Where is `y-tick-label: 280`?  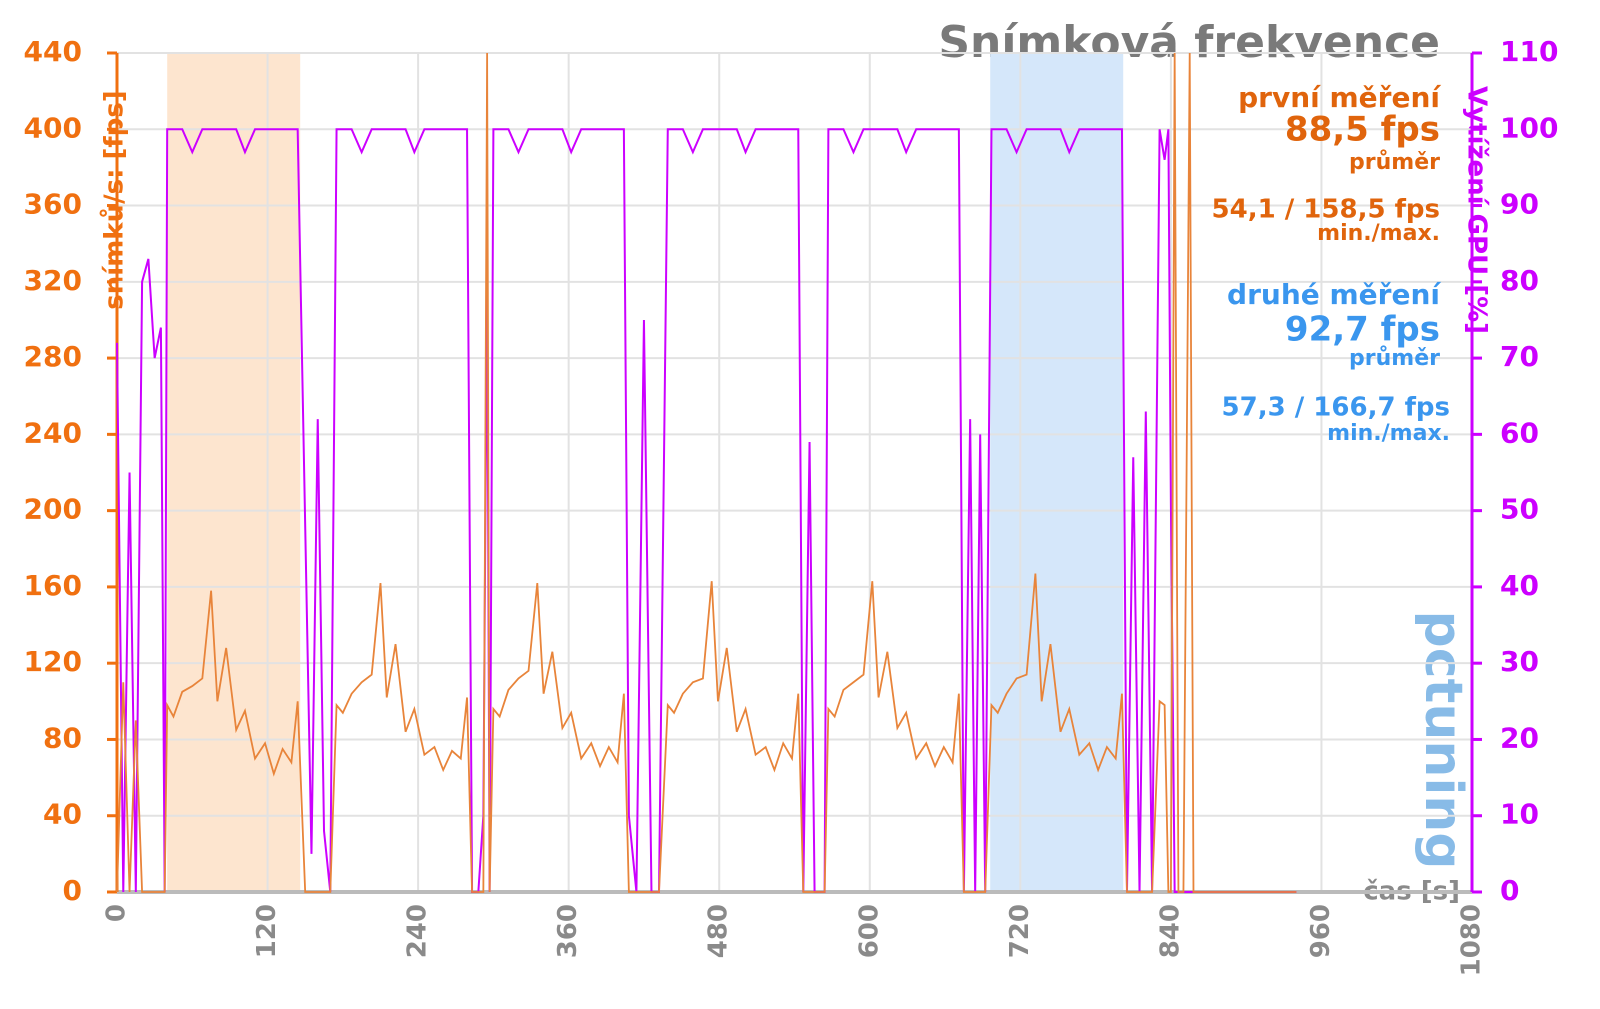 y-tick-label: 280 is located at coordinates (53, 356).